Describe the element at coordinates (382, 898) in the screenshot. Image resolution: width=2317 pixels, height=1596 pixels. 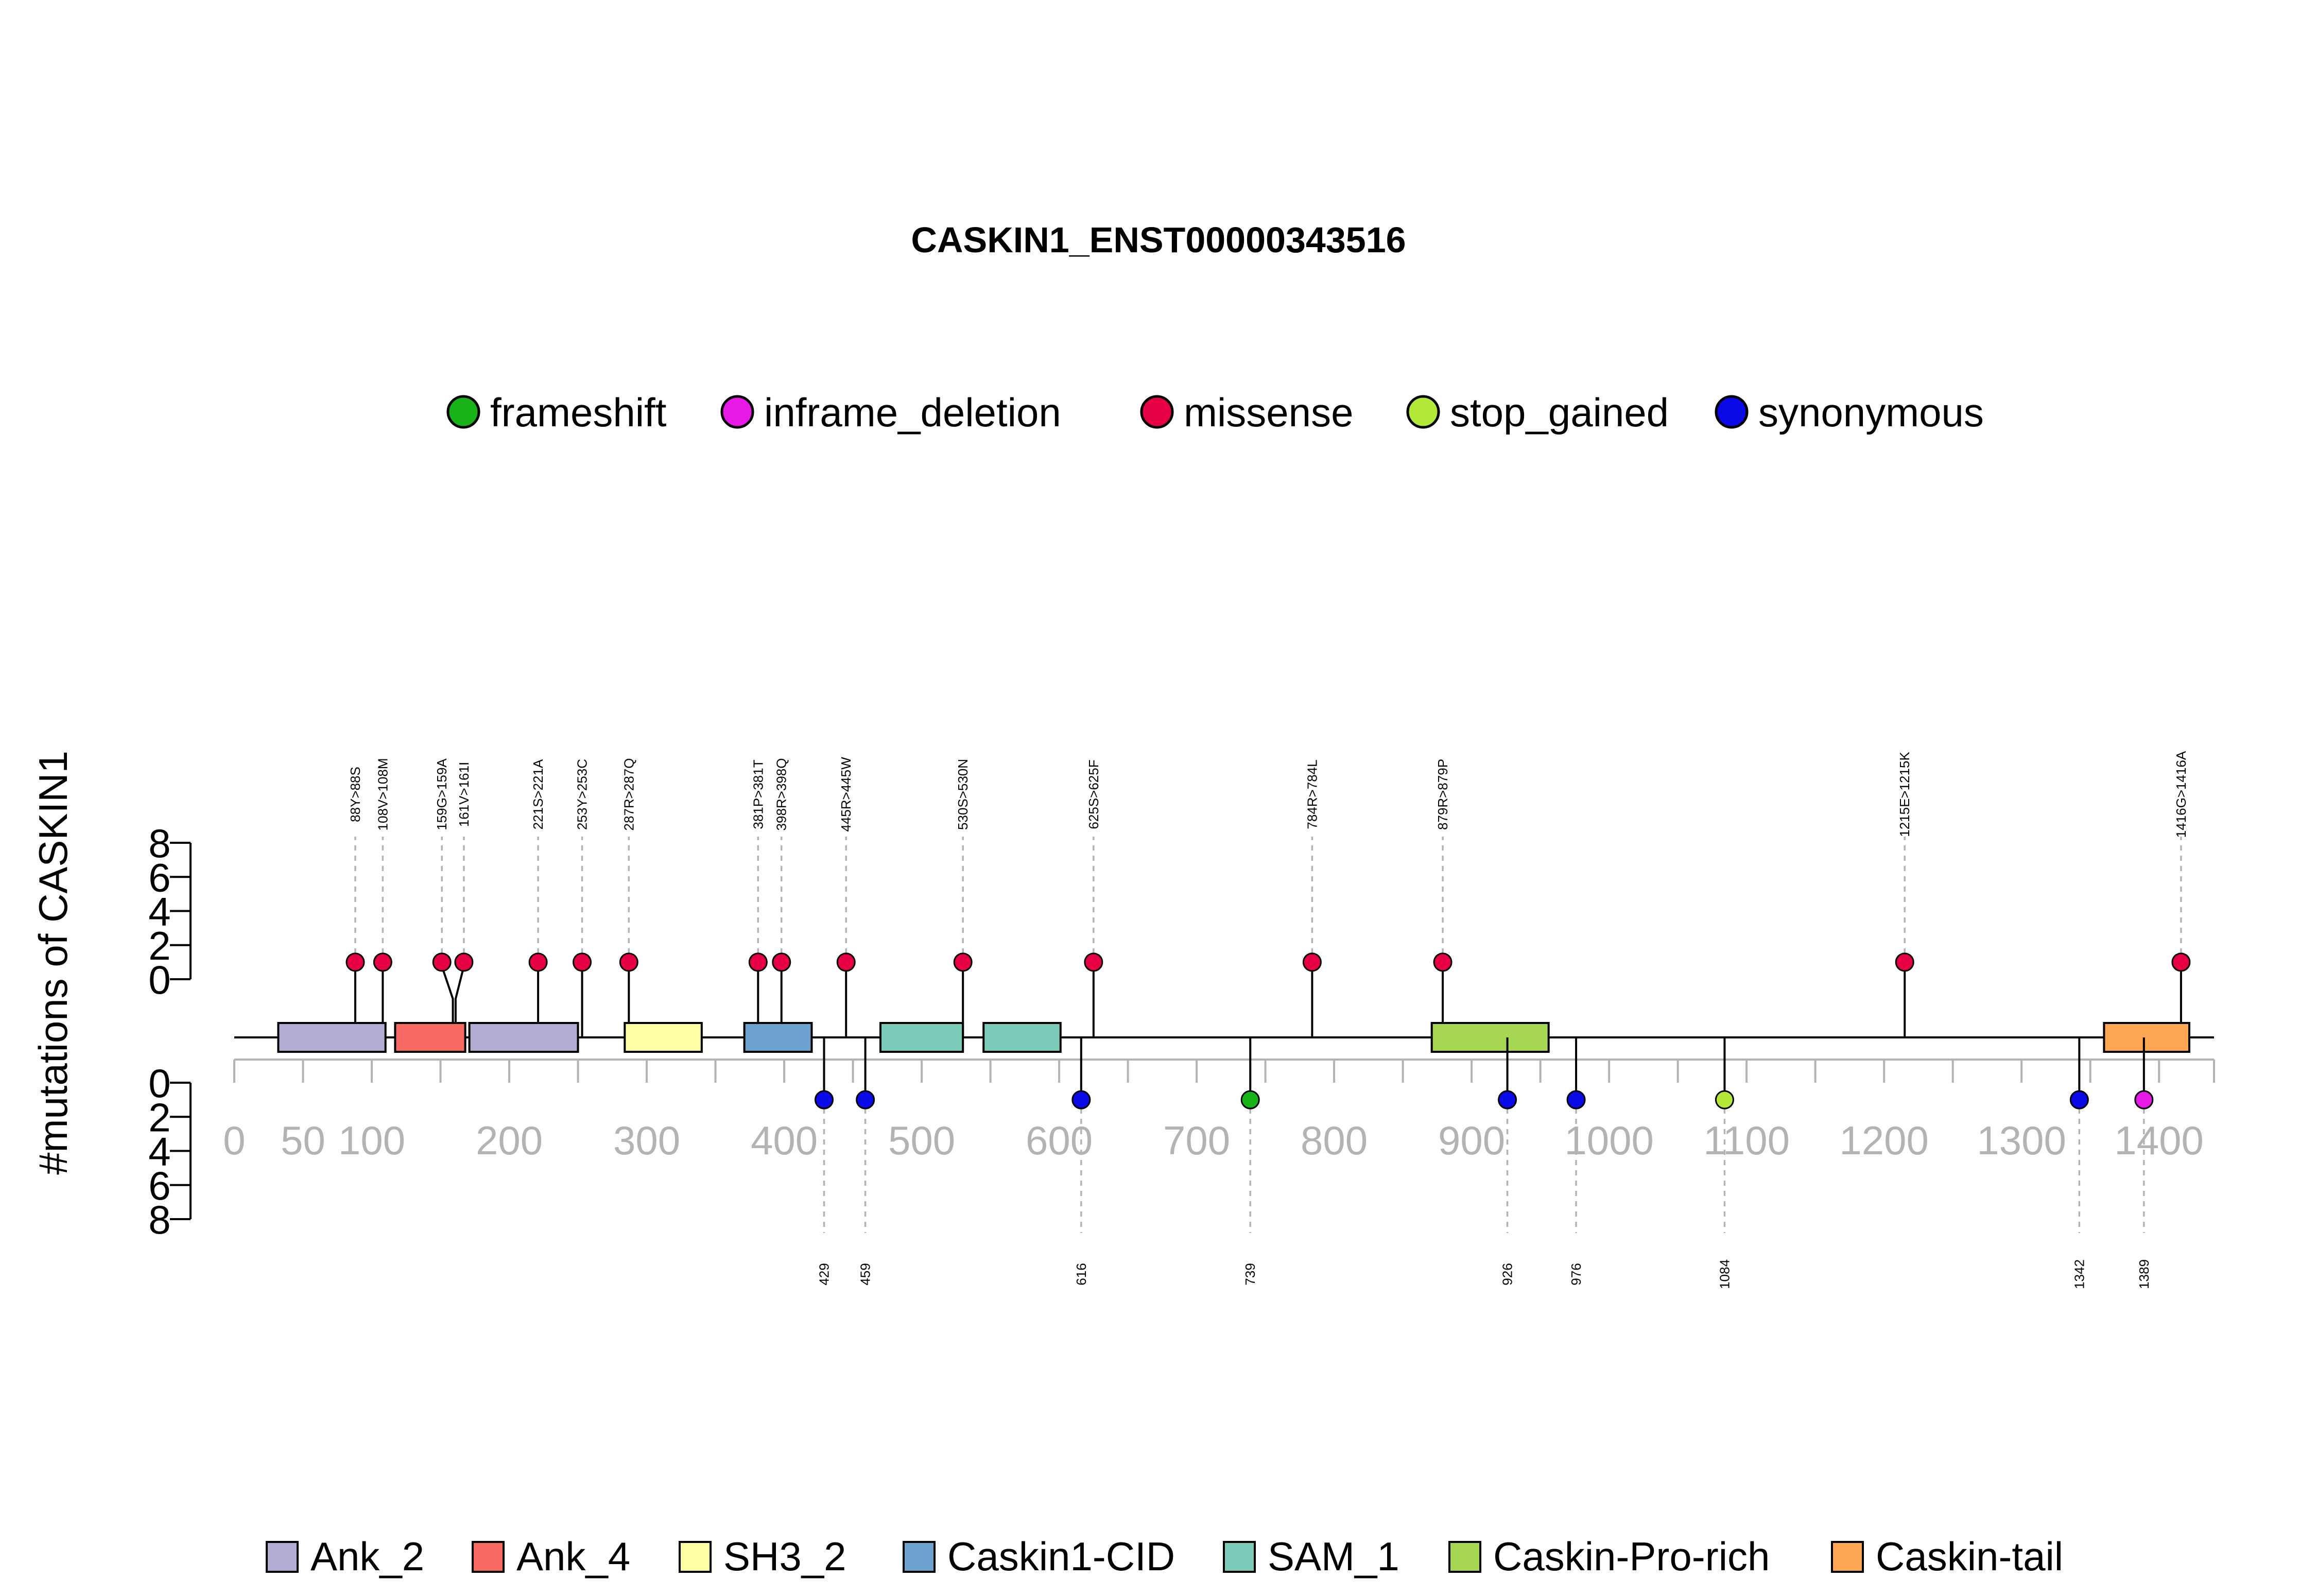
I see `mutation-108: 108V>108M` at that location.